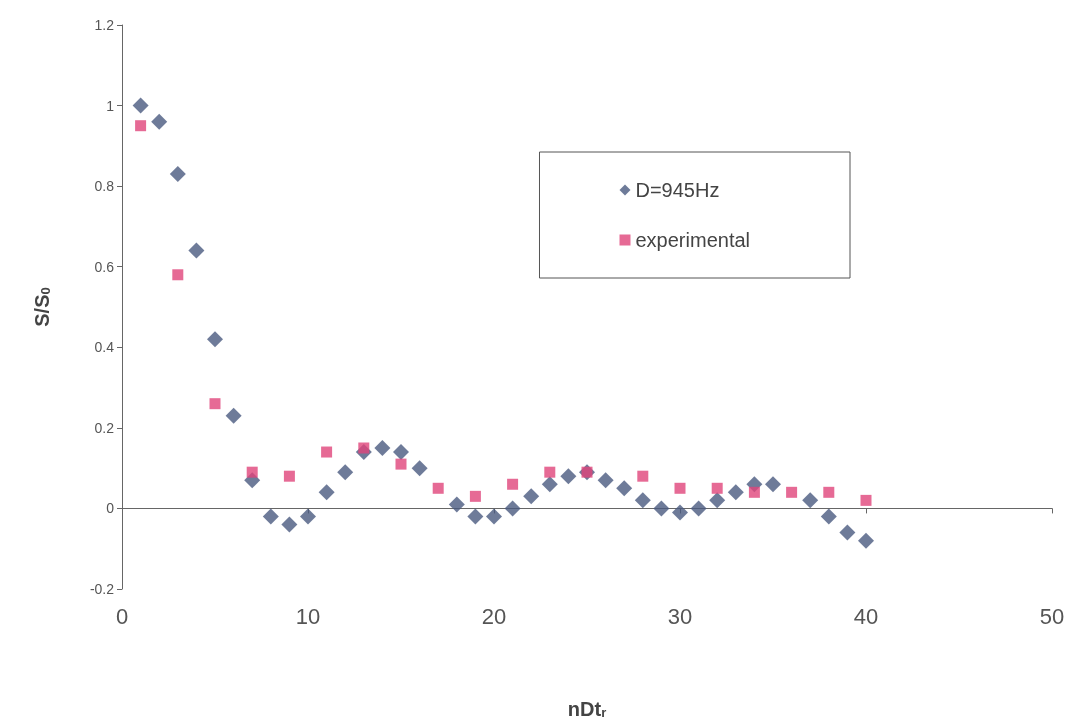 The width and height of the screenshot is (1082, 724). Describe the element at coordinates (494, 616) in the screenshot. I see `x-tick-label: 20` at that location.